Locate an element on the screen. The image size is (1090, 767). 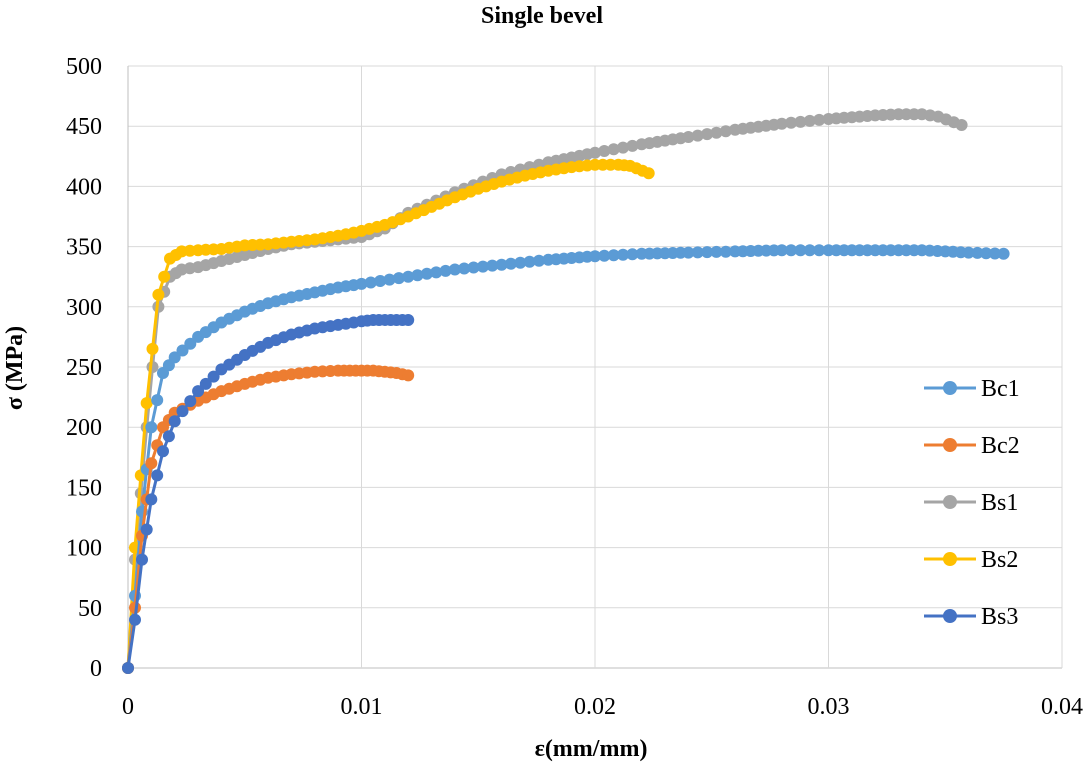
y-tick-label: 350 is located at coordinates (84, 248).